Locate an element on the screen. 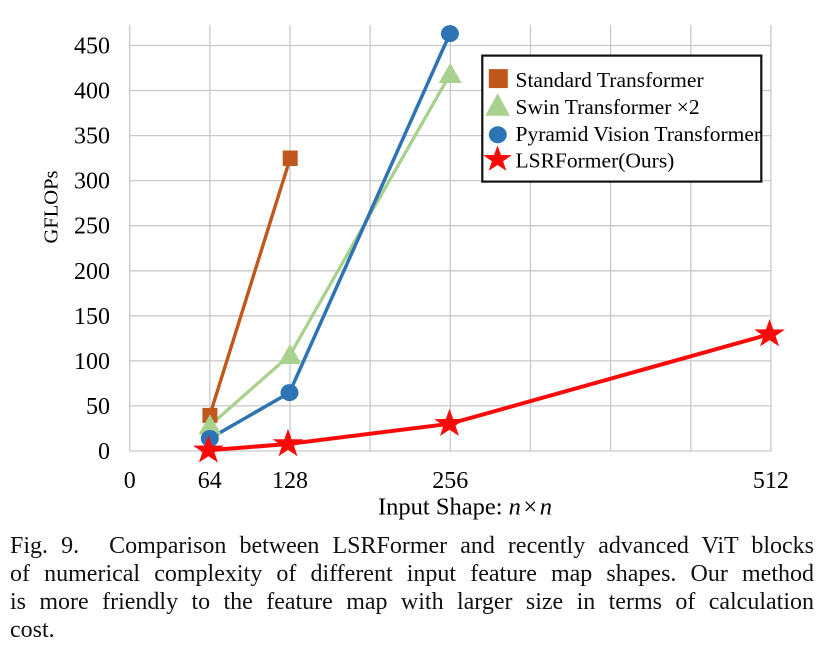 This screenshot has width=833, height=661. svg-text: Swin Transformer ×2 is located at coordinates (608, 107).